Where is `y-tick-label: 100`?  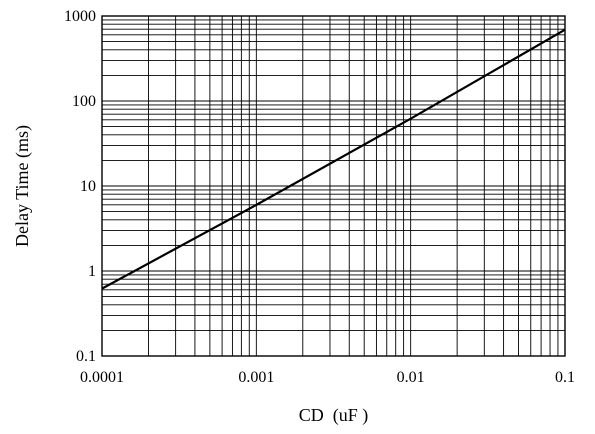 y-tick-label: 100 is located at coordinates (84, 101).